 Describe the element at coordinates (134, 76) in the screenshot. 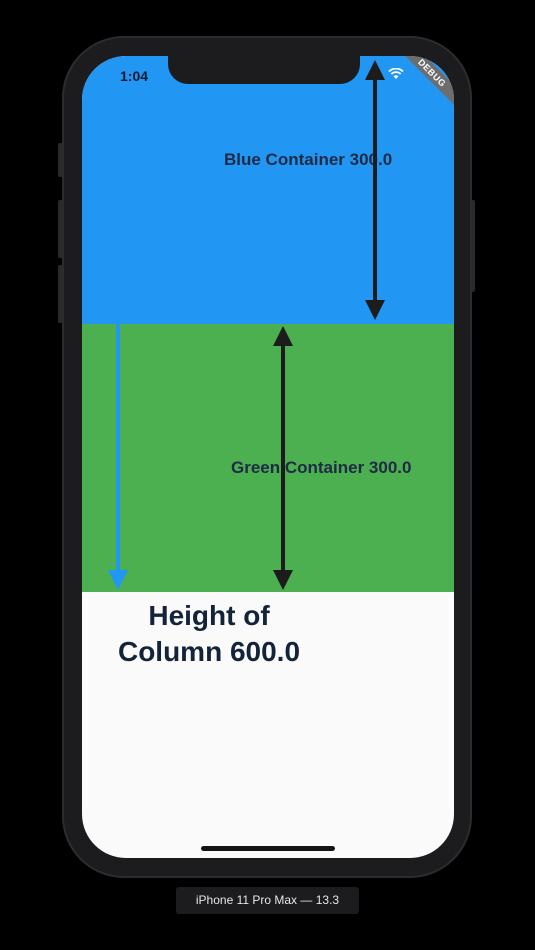

I see `status-bar-time: 1:04` at that location.